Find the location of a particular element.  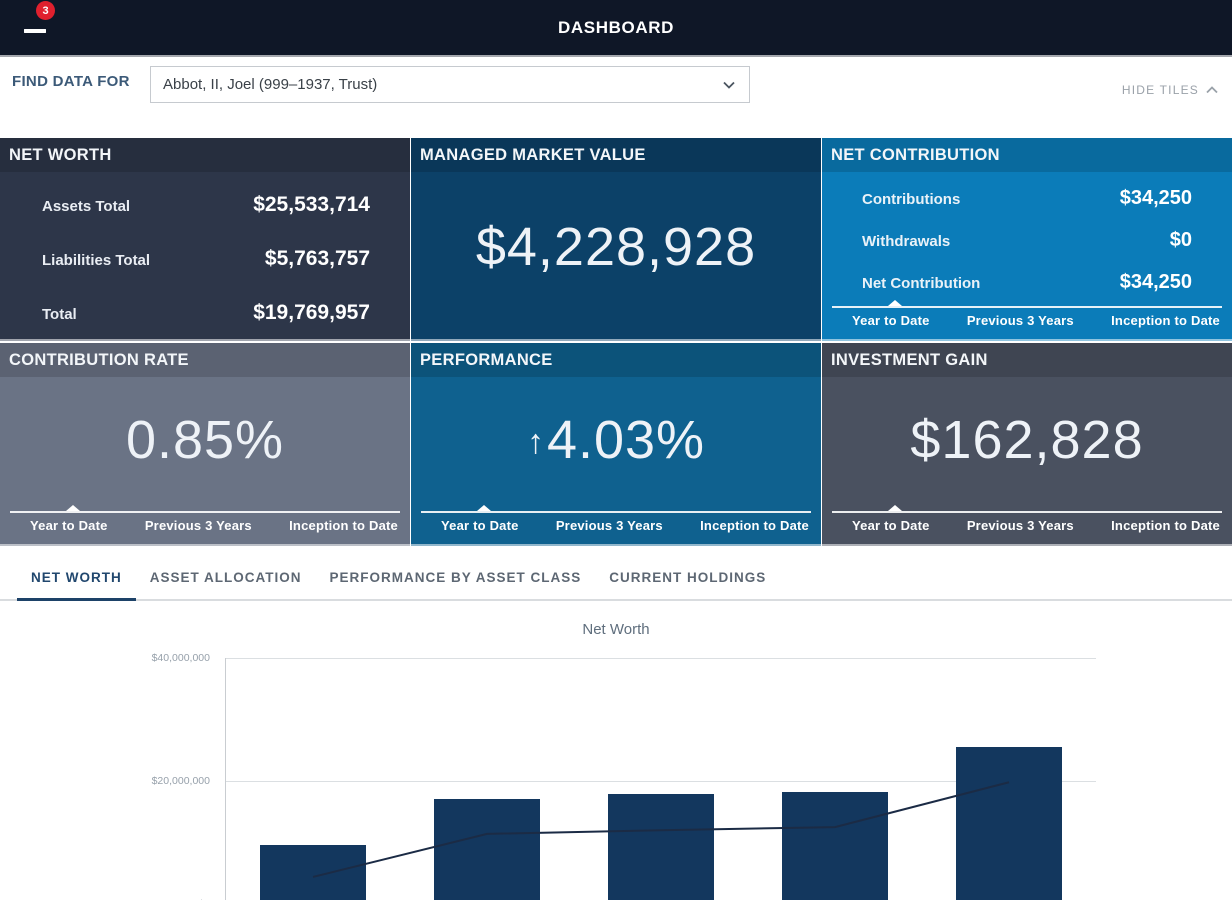

app-bar: 3 DASHBOARD is located at coordinates (616, 27).